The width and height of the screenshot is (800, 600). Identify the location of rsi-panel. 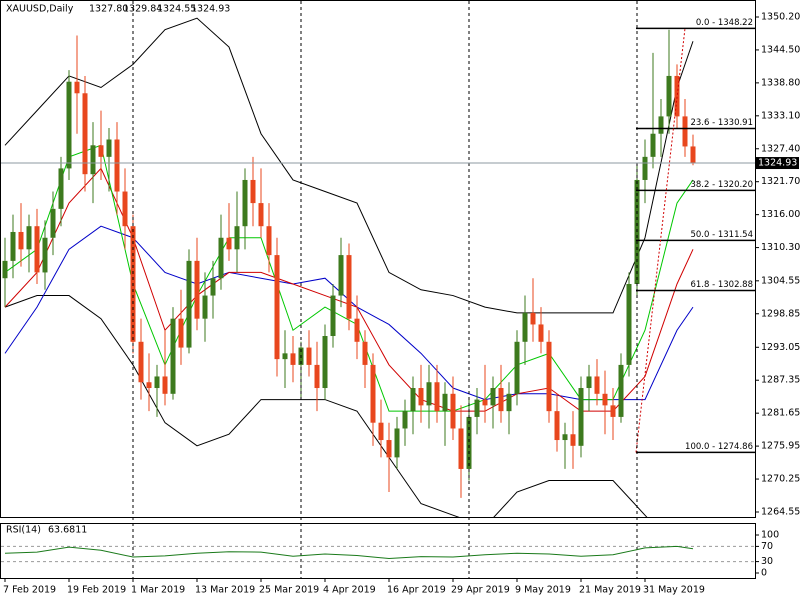
(378, 551).